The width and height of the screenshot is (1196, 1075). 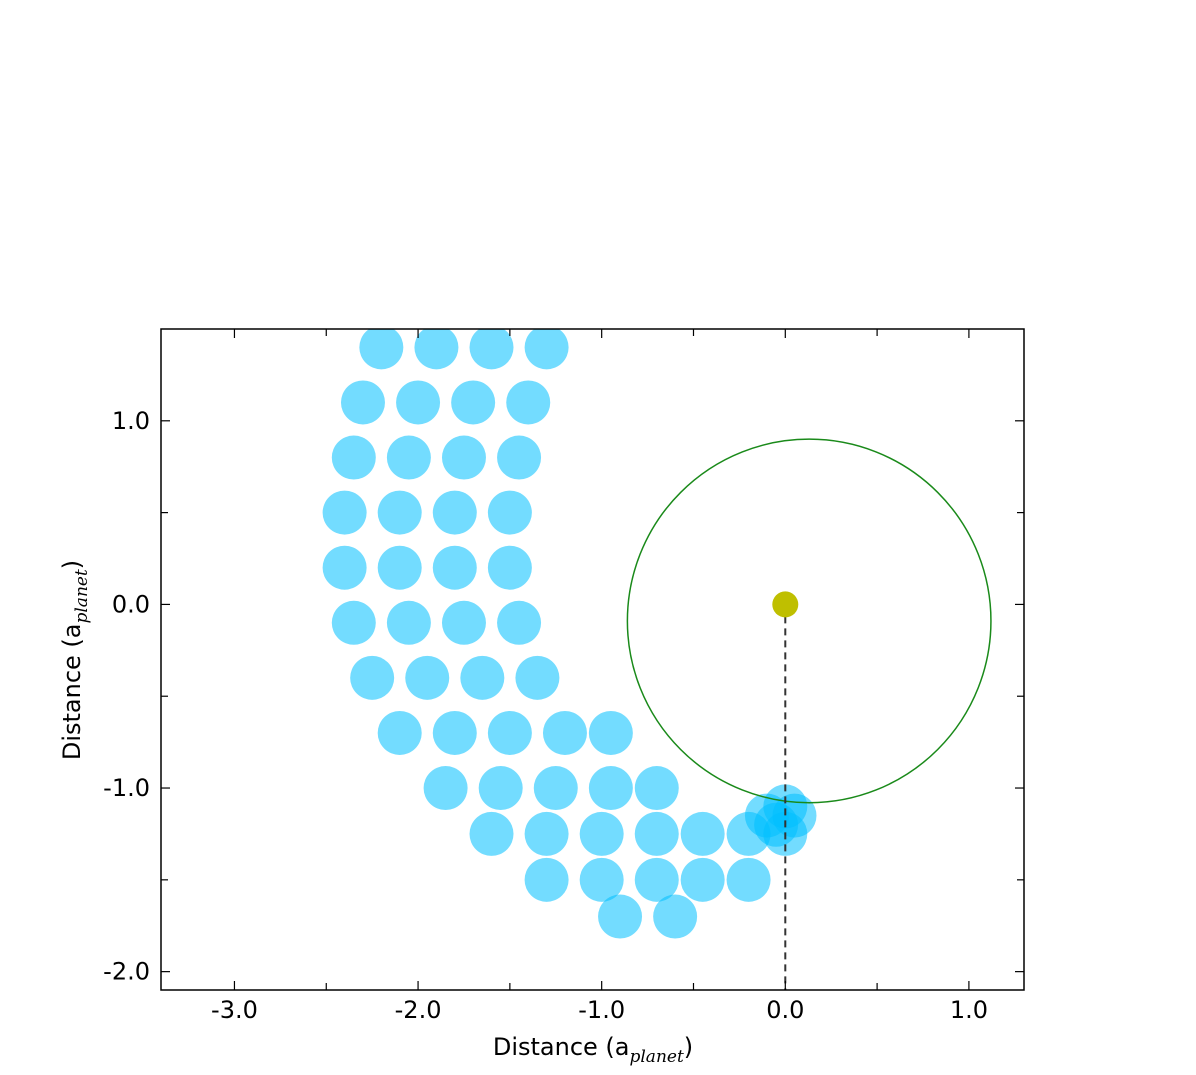 I want to click on y-label-end: ), so click(x=72, y=564).